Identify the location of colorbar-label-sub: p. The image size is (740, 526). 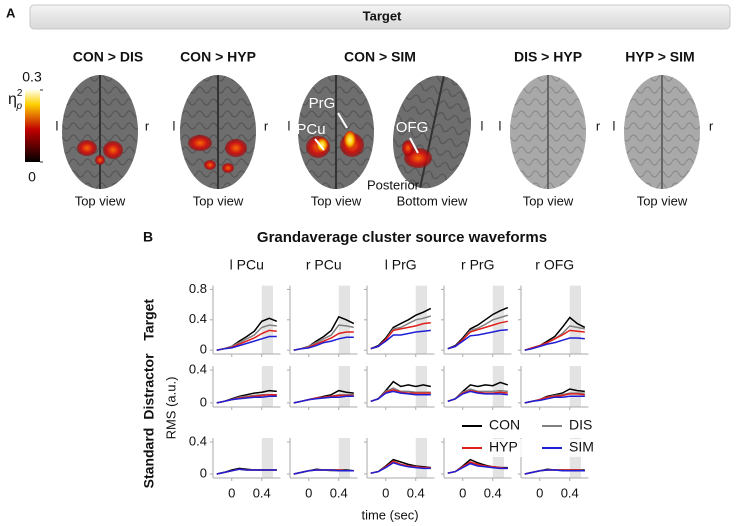
(18, 106).